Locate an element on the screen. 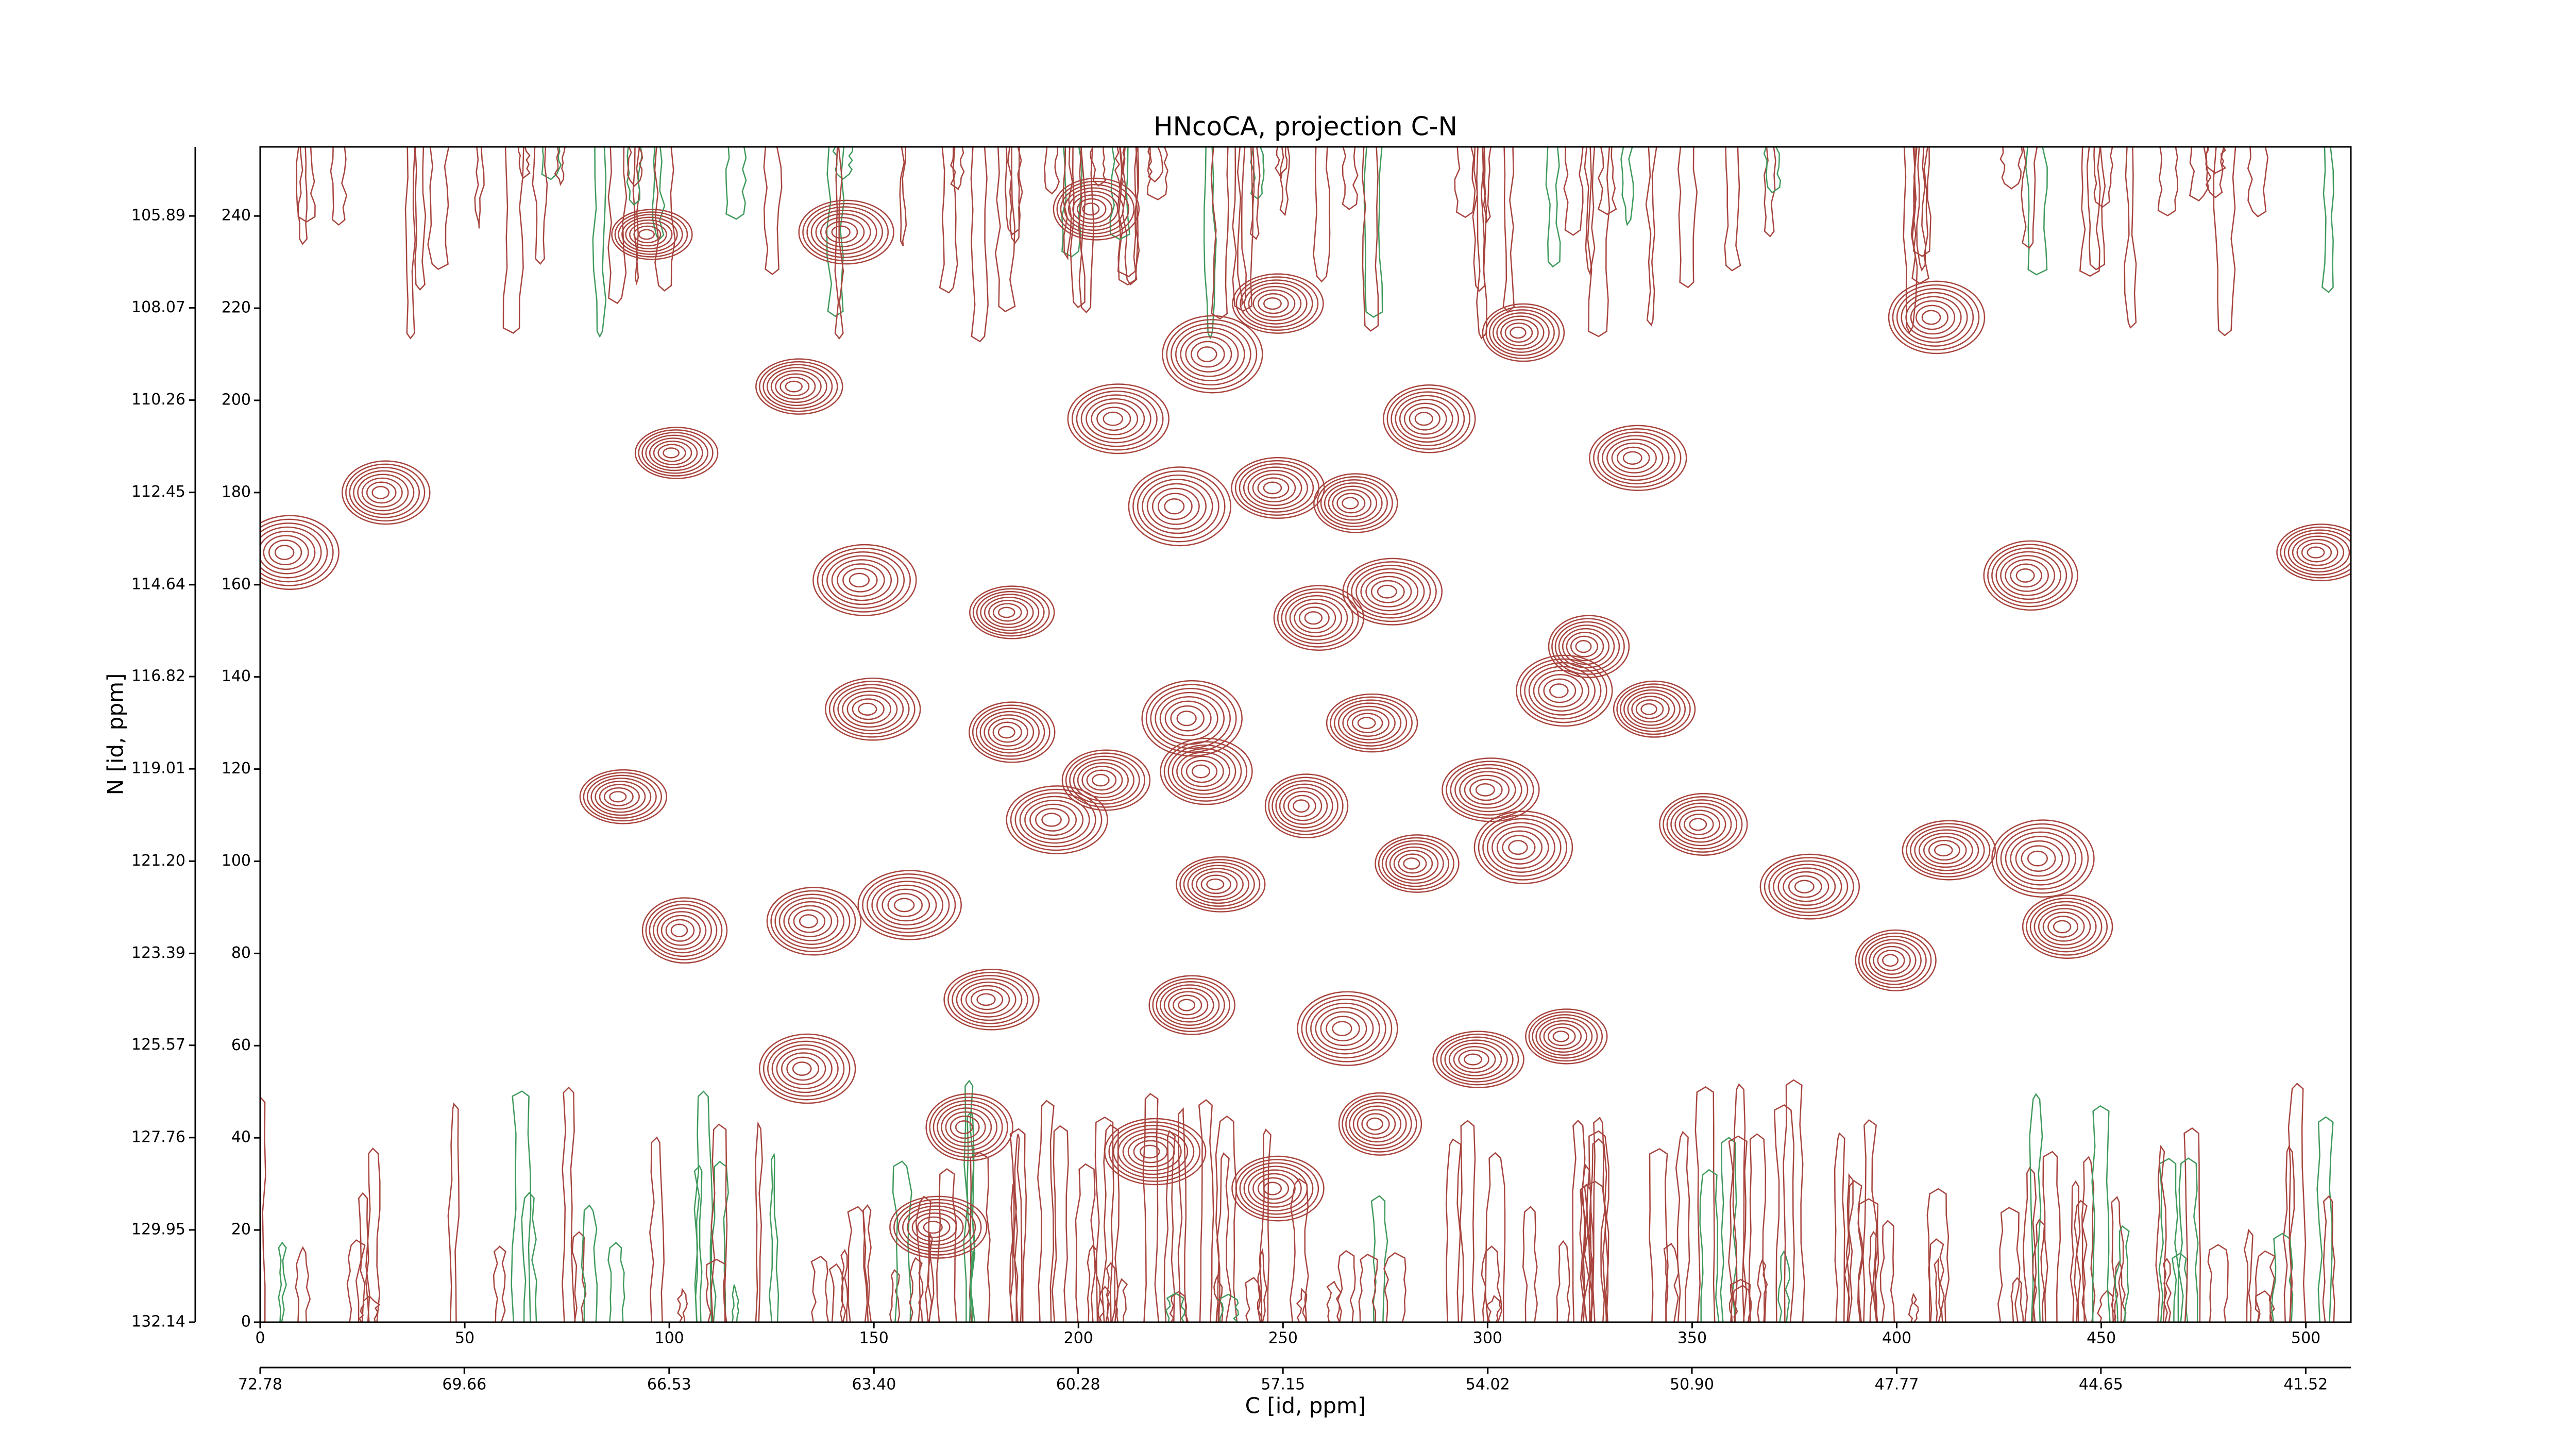 This screenshot has width=2576, height=1451. x2-tick-label: 47.77 is located at coordinates (1897, 1385).